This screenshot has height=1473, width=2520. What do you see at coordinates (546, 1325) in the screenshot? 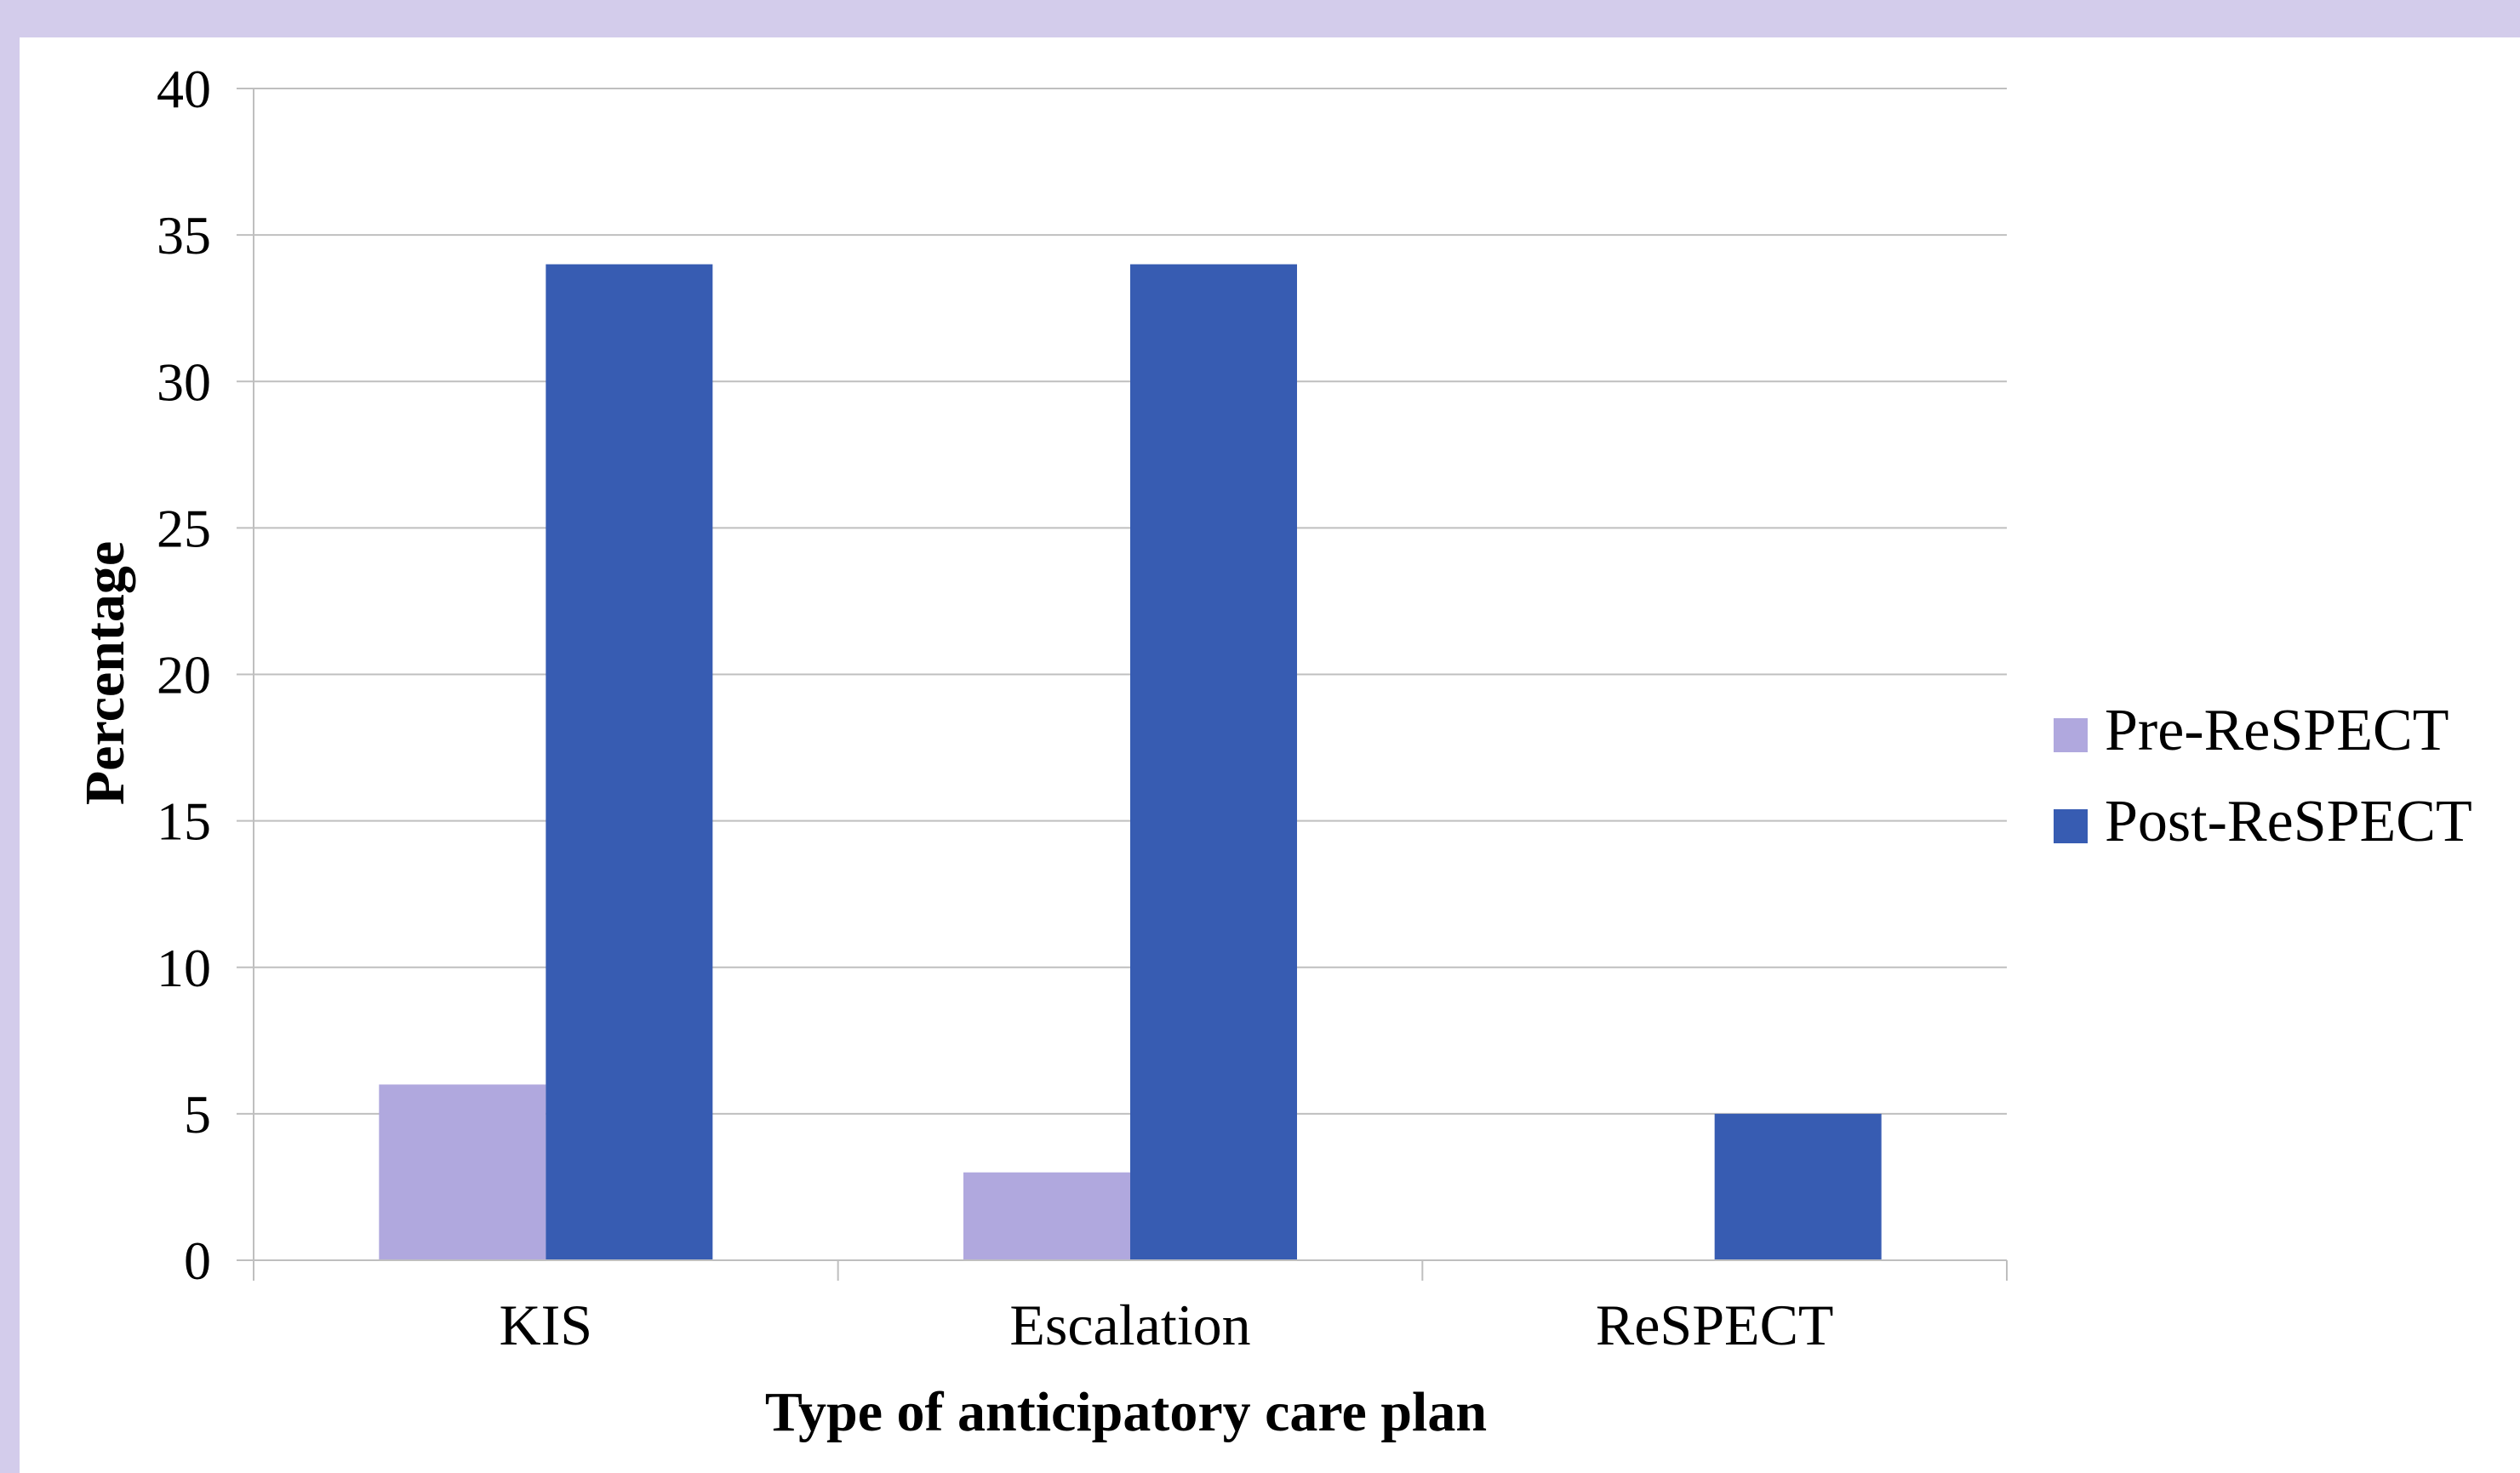
I see `x-tick-label: KIS` at bounding box center [546, 1325].